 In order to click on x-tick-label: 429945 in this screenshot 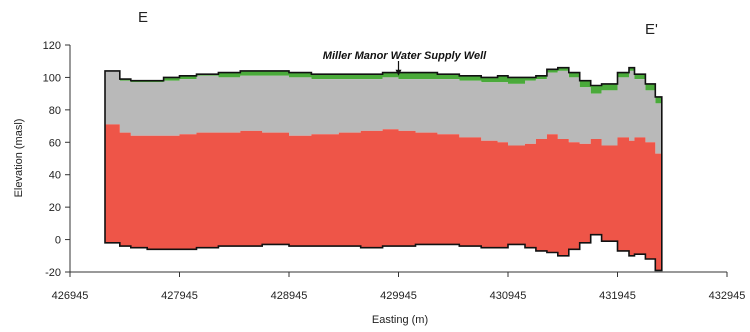, I will do `click(398, 296)`.